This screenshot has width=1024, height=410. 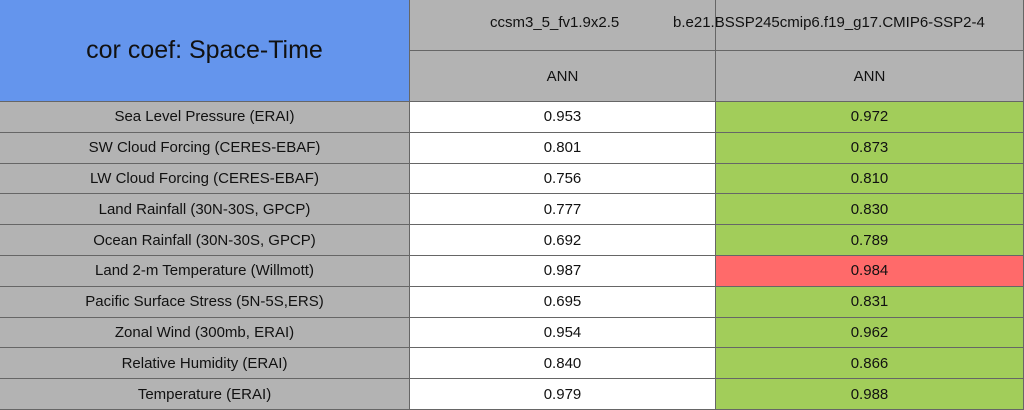 What do you see at coordinates (870, 179) in the screenshot?
I see `value-cell: 0.810` at bounding box center [870, 179].